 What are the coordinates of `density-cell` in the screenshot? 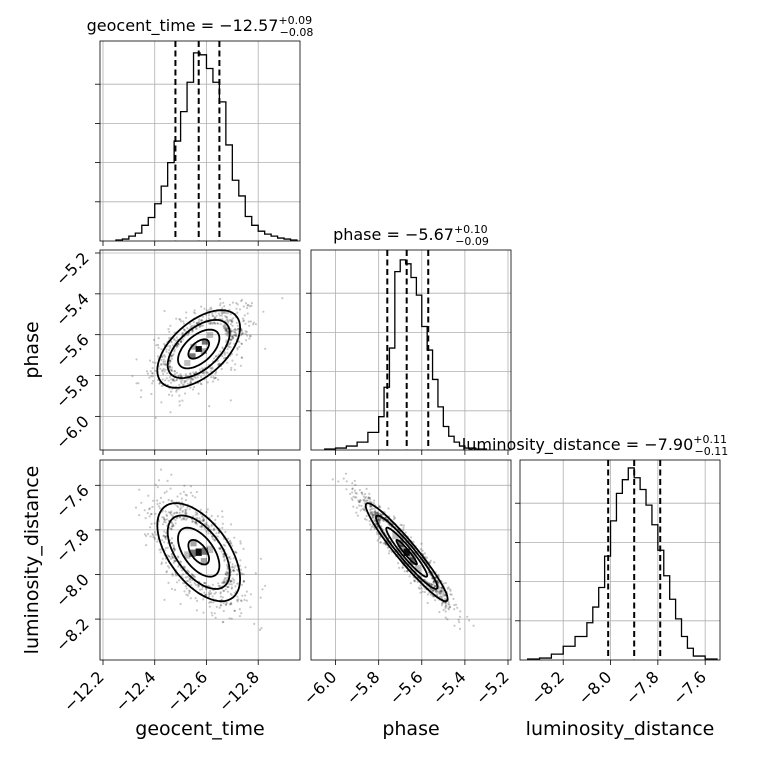 It's located at (395, 535).